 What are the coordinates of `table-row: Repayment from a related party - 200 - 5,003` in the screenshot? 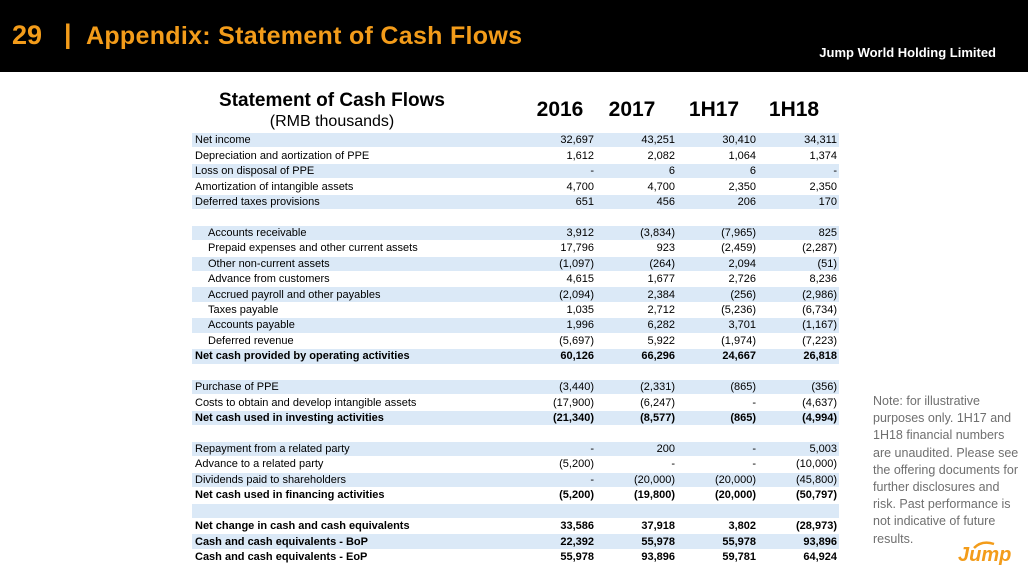 It's located at (515, 449).